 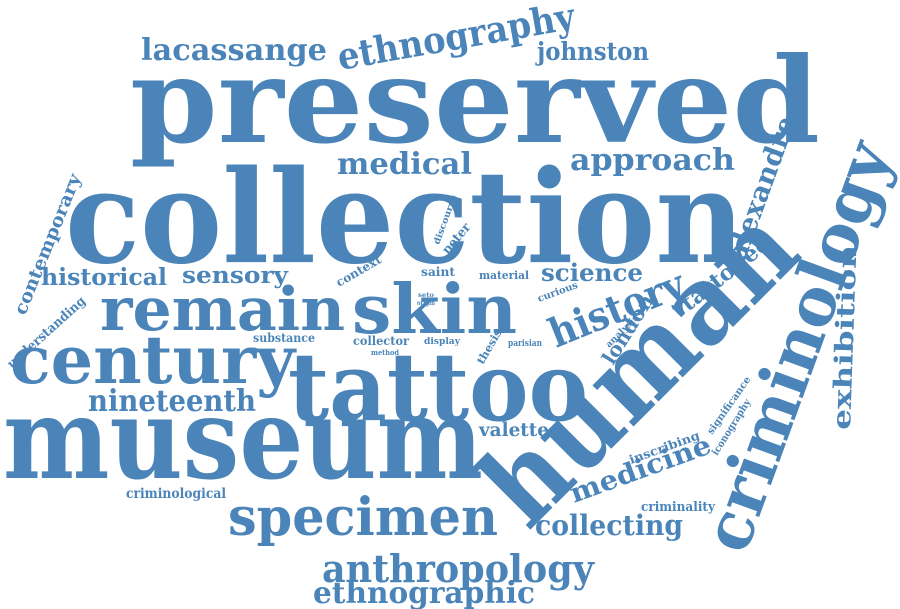 What do you see at coordinates (385, 352) in the screenshot?
I see `word-method: method` at bounding box center [385, 352].